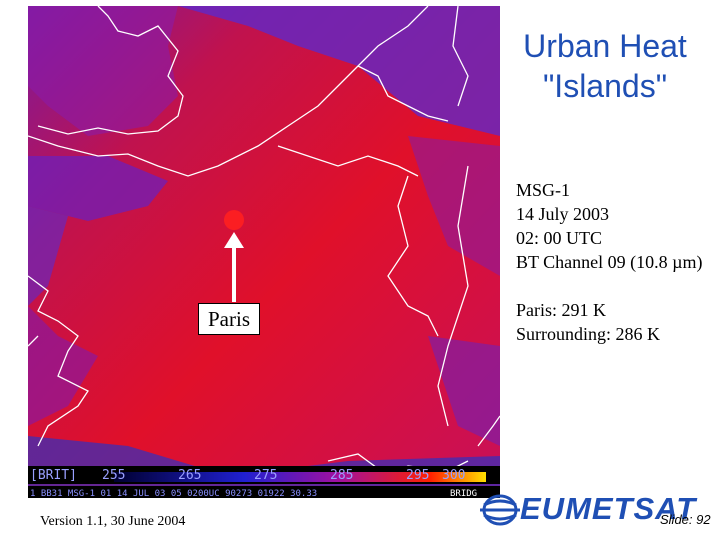 This screenshot has height=540, width=720. I want to click on colorbar-tick: 265, so click(189, 475).